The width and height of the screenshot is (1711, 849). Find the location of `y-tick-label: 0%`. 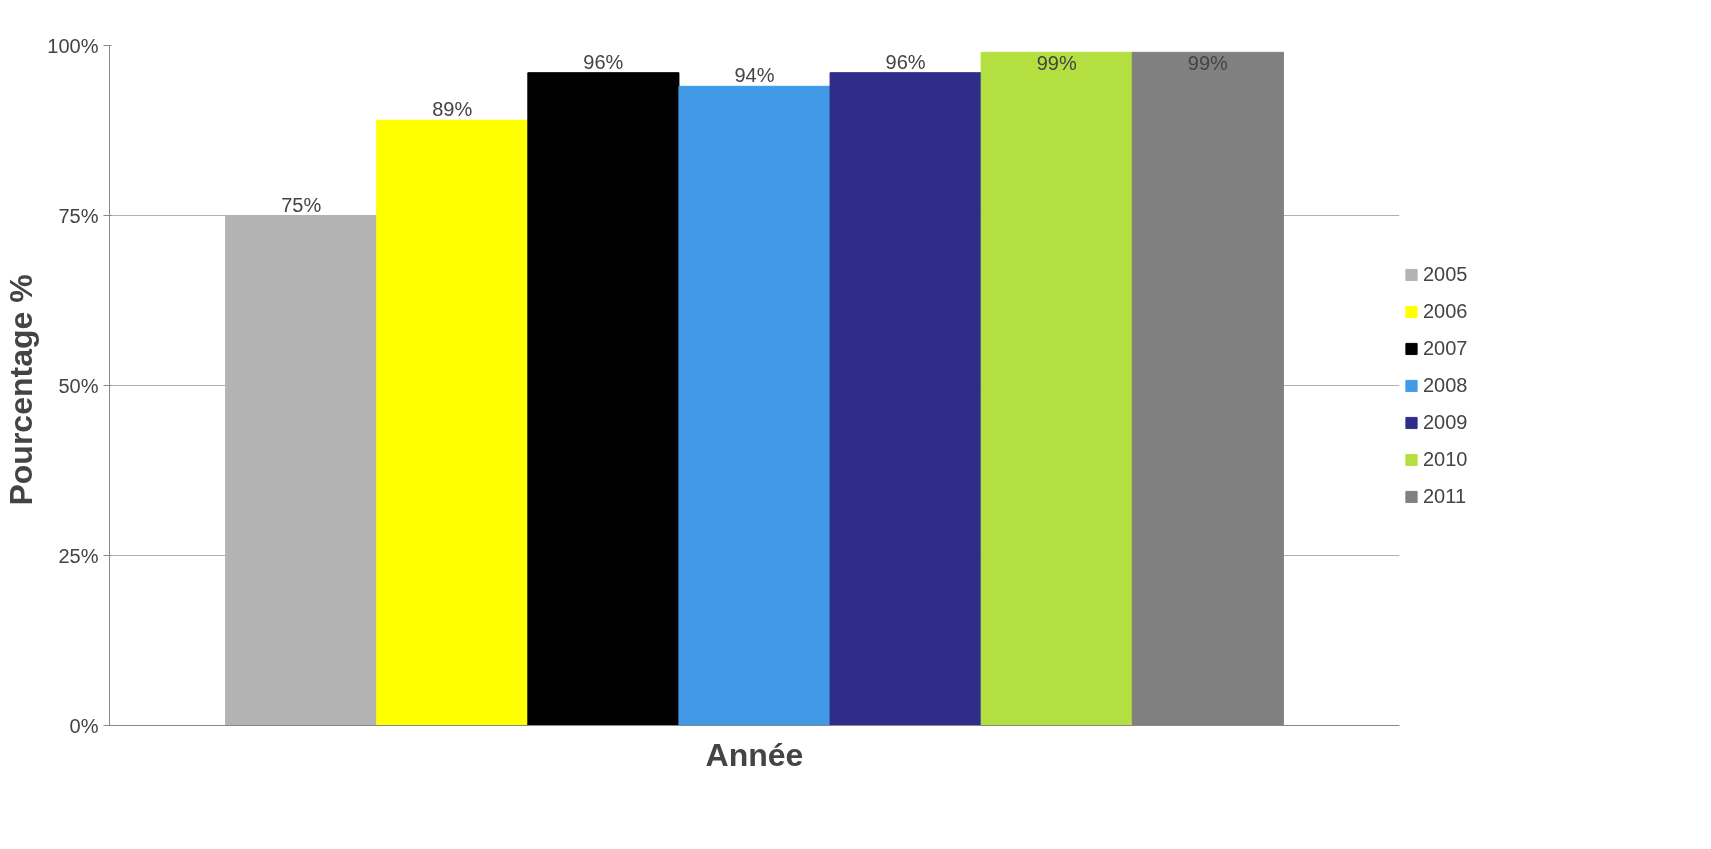

y-tick-label: 0% is located at coordinates (84, 725).